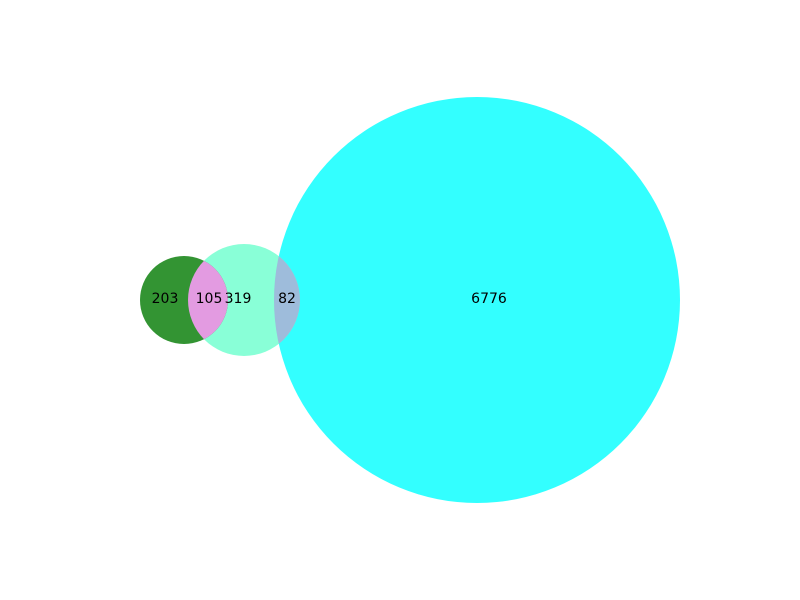 This screenshot has height=600, width=800. Describe the element at coordinates (287, 299) in the screenshot. I see `region-b-and-c-count: 82` at that location.